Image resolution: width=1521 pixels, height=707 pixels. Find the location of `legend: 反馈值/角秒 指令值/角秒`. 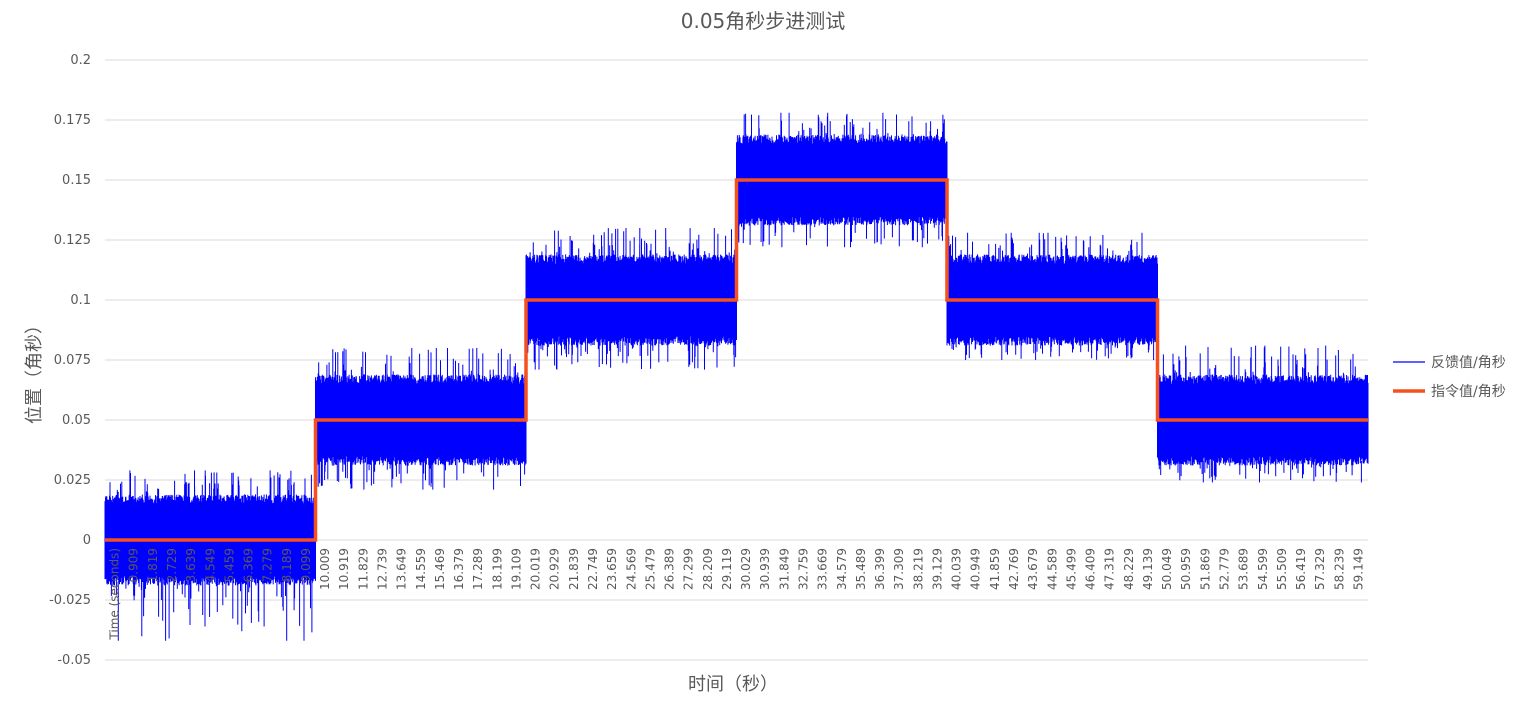

legend: 反馈值/角秒 指令值/角秒 is located at coordinates (1449, 377).